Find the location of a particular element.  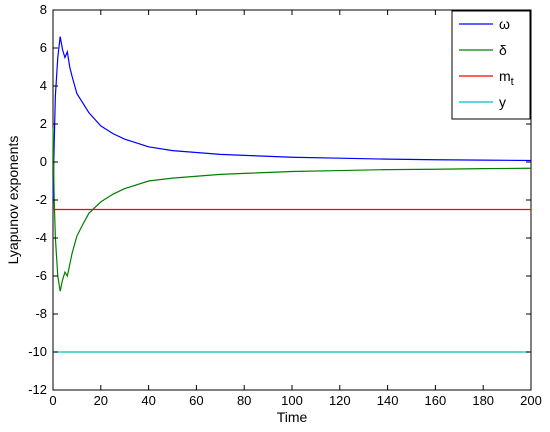

legend-label: mt is located at coordinates (506, 78).